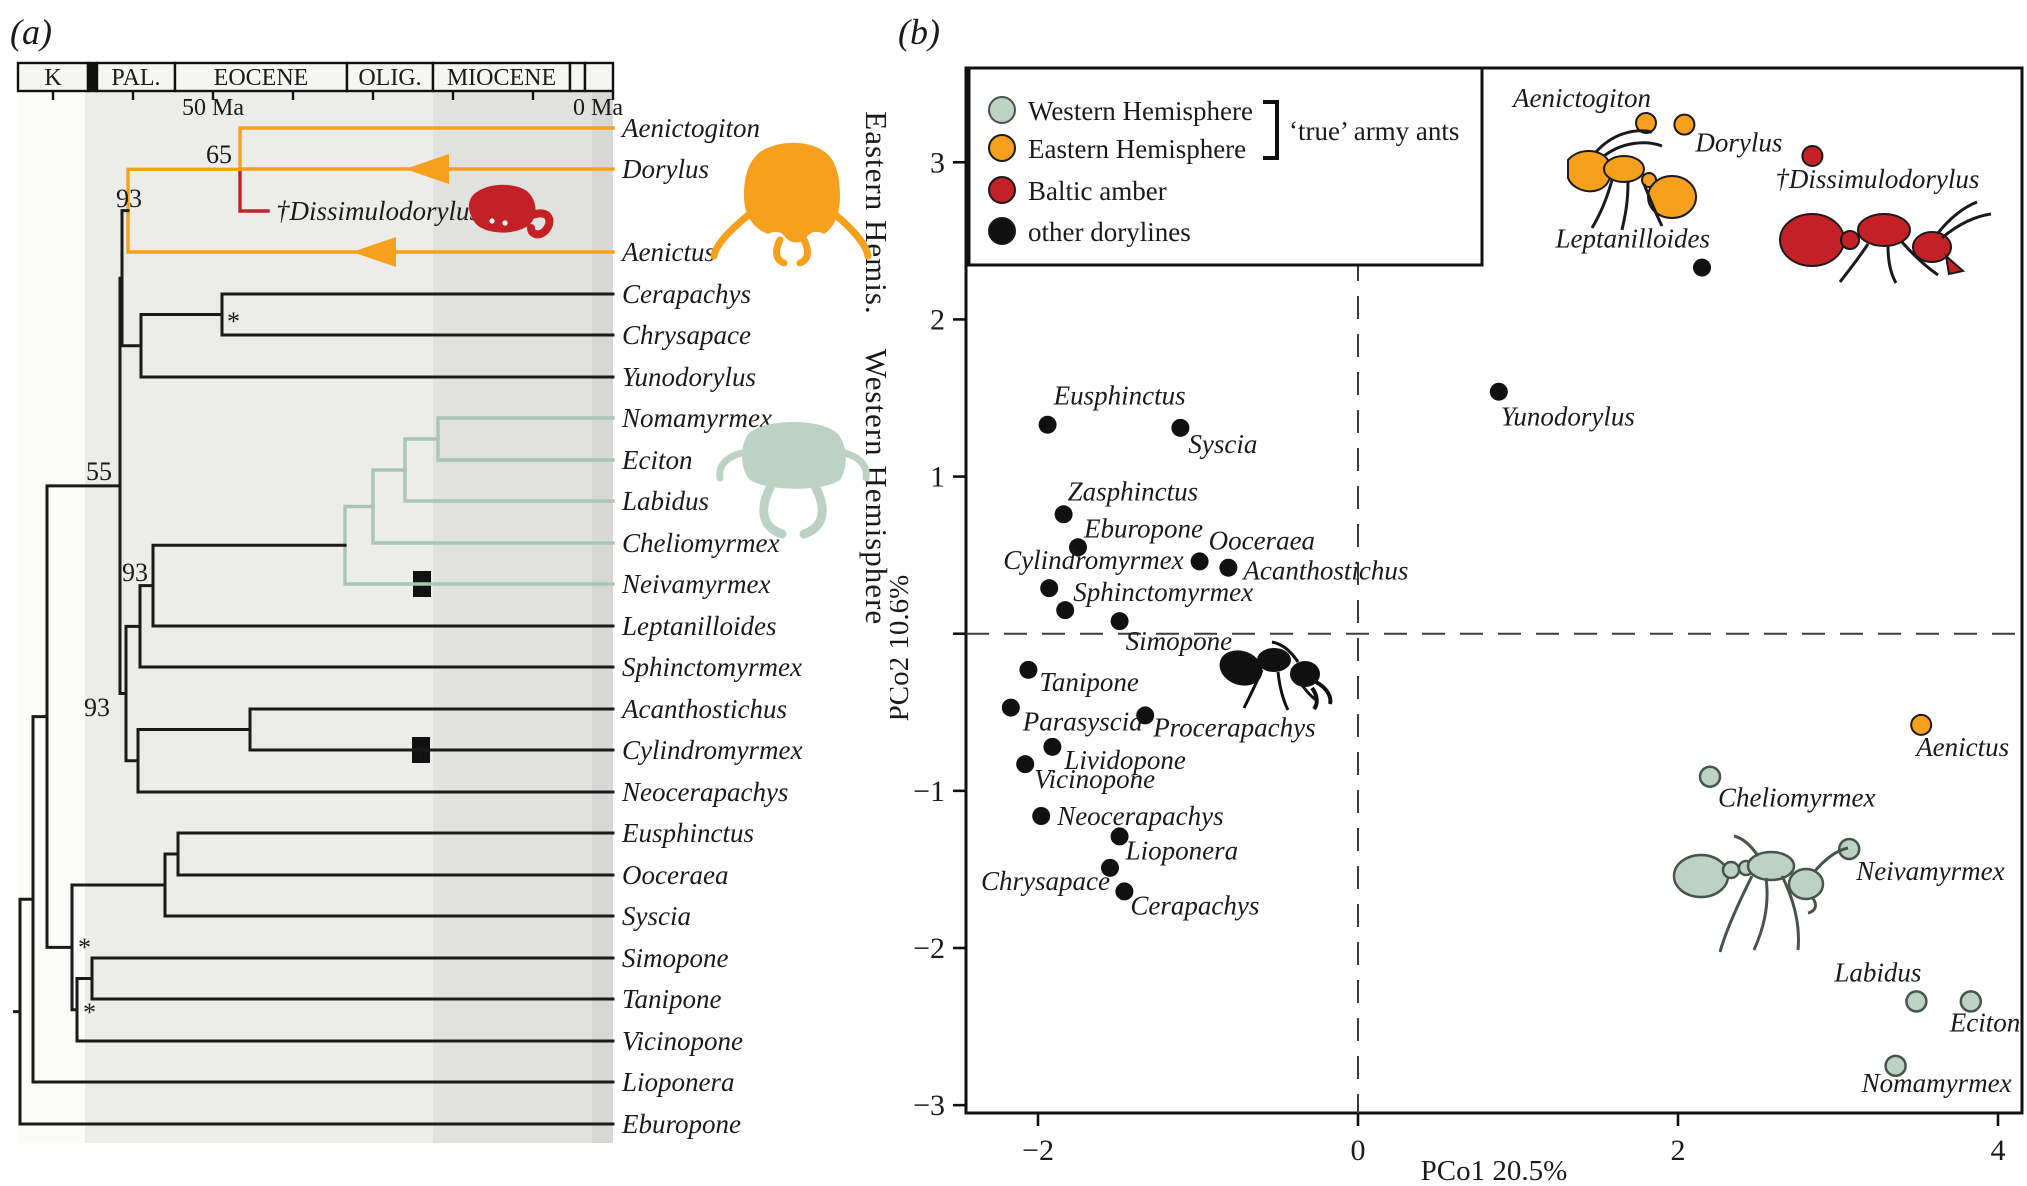  I want to click on point-tanipone, so click(1028, 669).